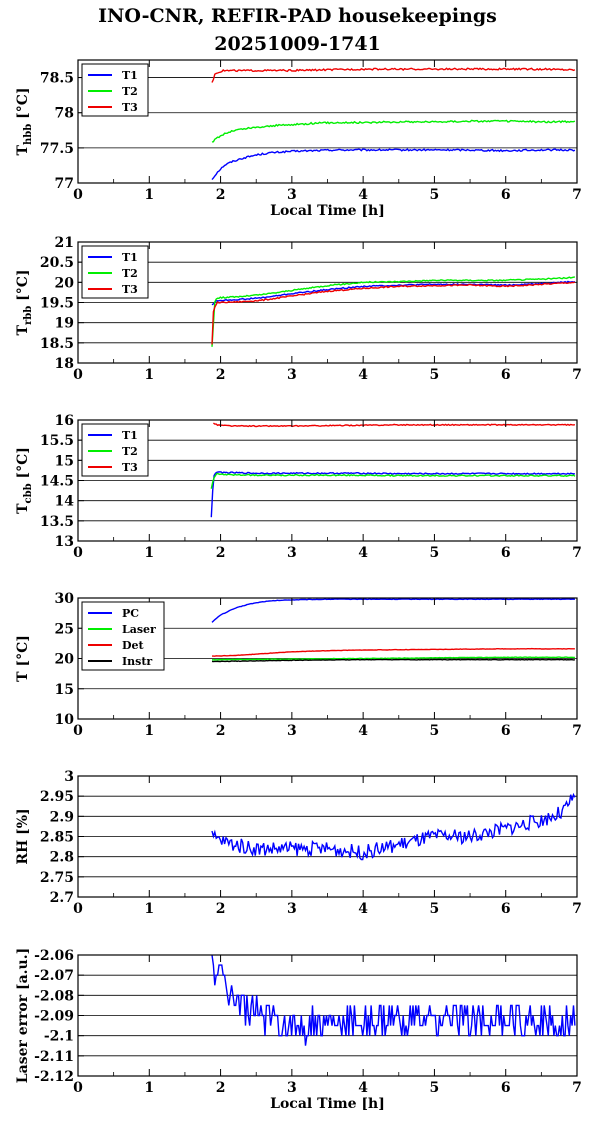 Image resolution: width=595 pixels, height=1134 pixels. What do you see at coordinates (78, 731) in the screenshot?
I see `x-tick-label-3-0: 0` at bounding box center [78, 731].